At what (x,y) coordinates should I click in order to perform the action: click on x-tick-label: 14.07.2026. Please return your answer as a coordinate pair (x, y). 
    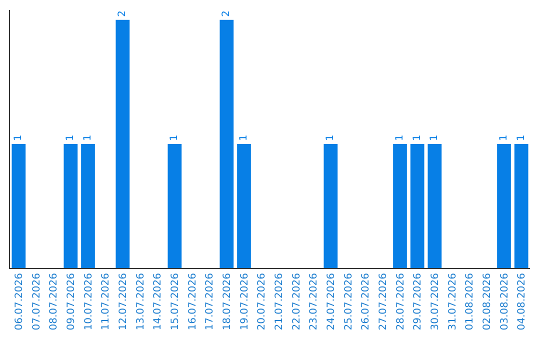
    Looking at the image, I should click on (158, 301).